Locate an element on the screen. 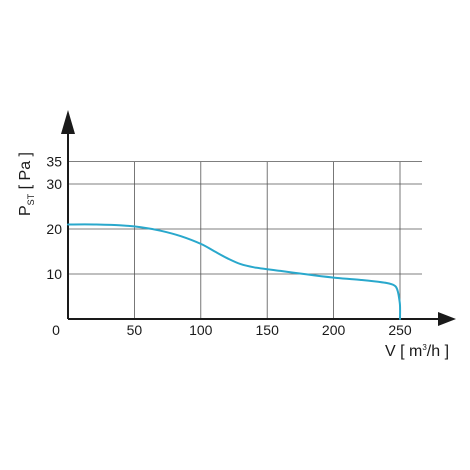 This screenshot has width=470, height=470. y-axis-arrow is located at coordinates (68, 122).